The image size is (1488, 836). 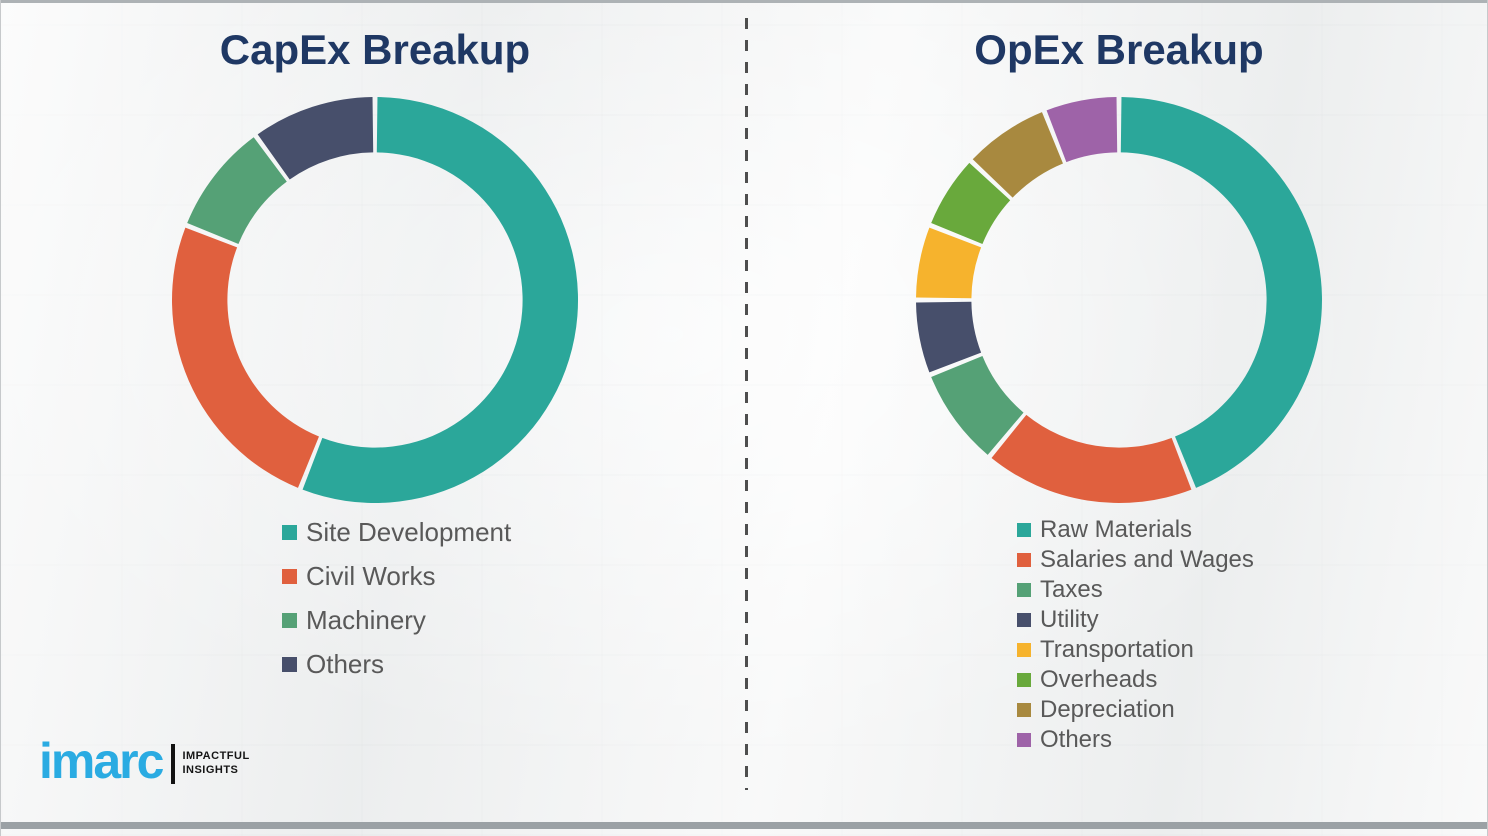 What do you see at coordinates (1119, 49) in the screenshot?
I see `opex-title: OpEx Breakup` at bounding box center [1119, 49].